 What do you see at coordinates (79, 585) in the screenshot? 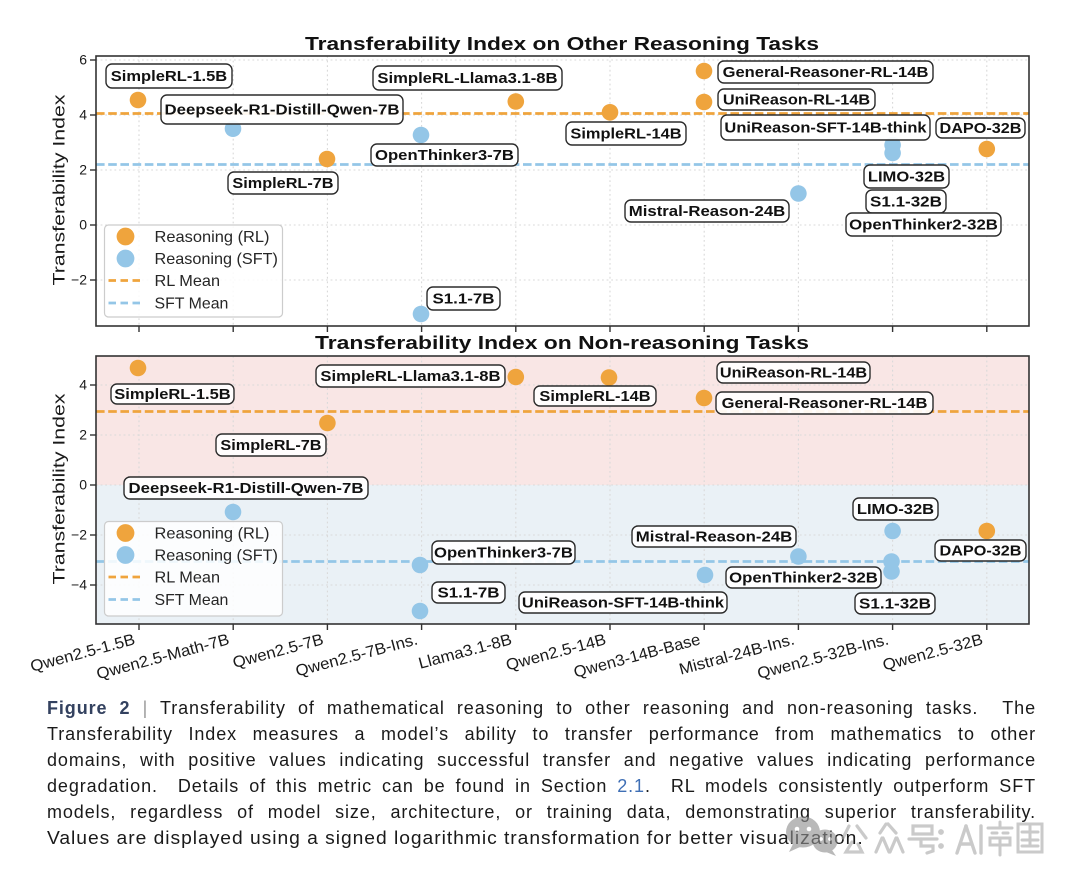
I see `svg-text: −4` at bounding box center [79, 585].